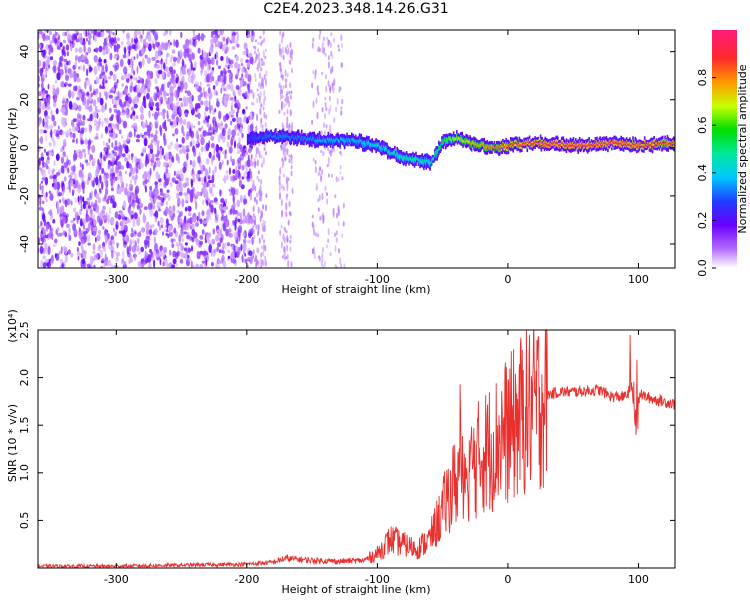 The image size is (750, 600). Describe the element at coordinates (24, 147) in the screenshot. I see `top-ytick-label: 0` at that location.